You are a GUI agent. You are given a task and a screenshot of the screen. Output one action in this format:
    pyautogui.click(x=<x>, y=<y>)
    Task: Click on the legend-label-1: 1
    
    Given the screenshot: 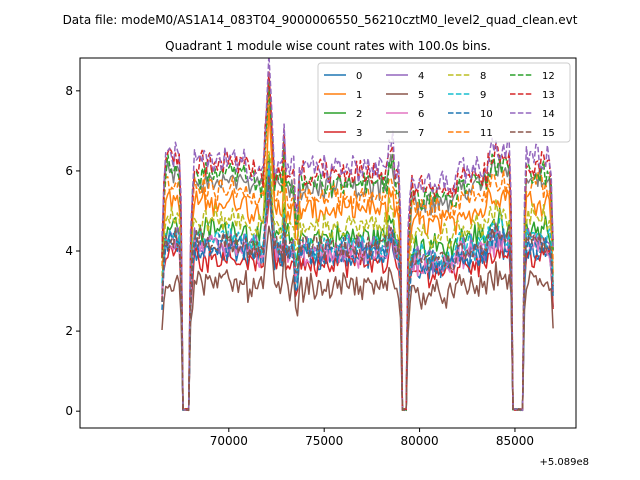 What is the action you would take?
    pyautogui.click(x=359, y=95)
    